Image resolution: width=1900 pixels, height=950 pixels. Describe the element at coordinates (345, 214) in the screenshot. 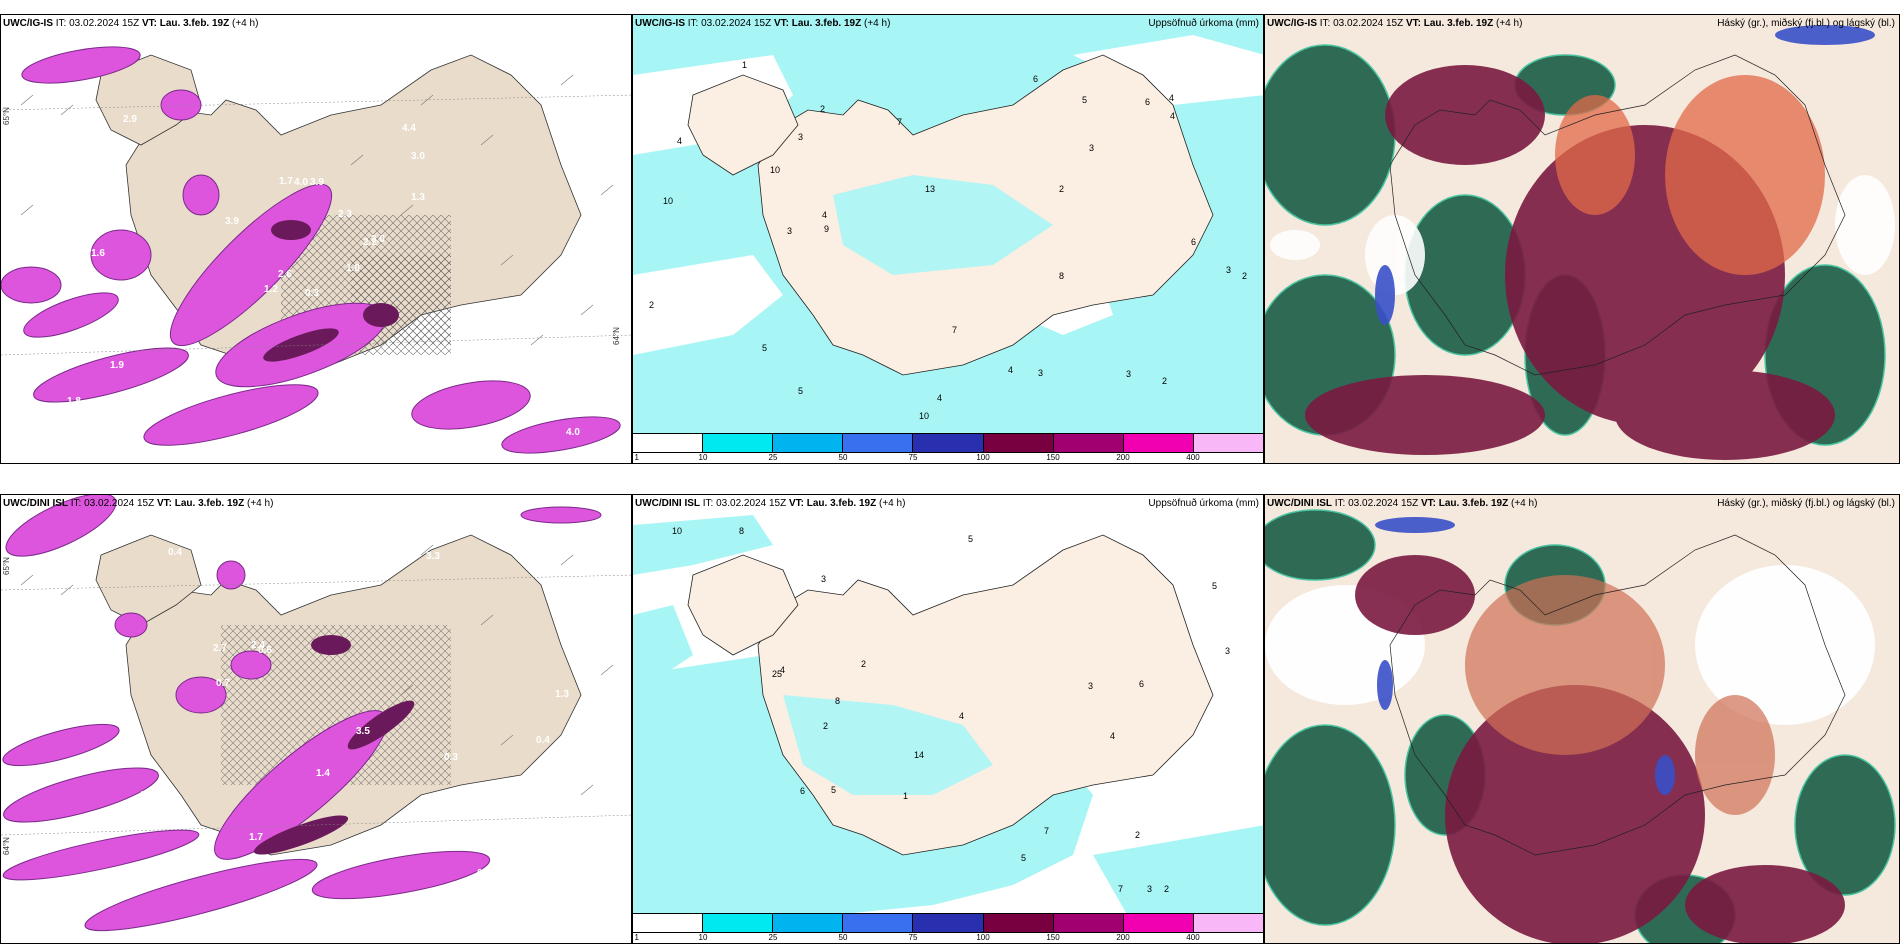

I see `value-label: 2.3` at that location.